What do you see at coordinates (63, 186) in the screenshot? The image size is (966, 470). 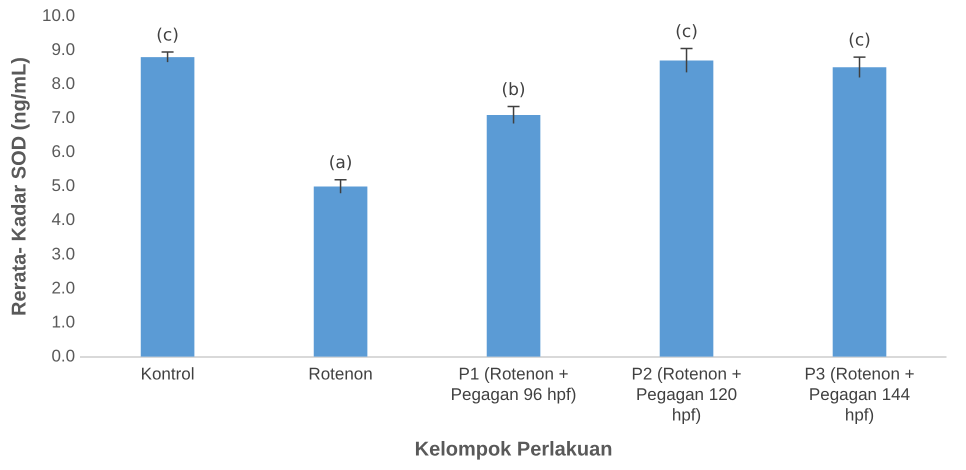 I see `y-tick-label: 5.0` at bounding box center [63, 186].